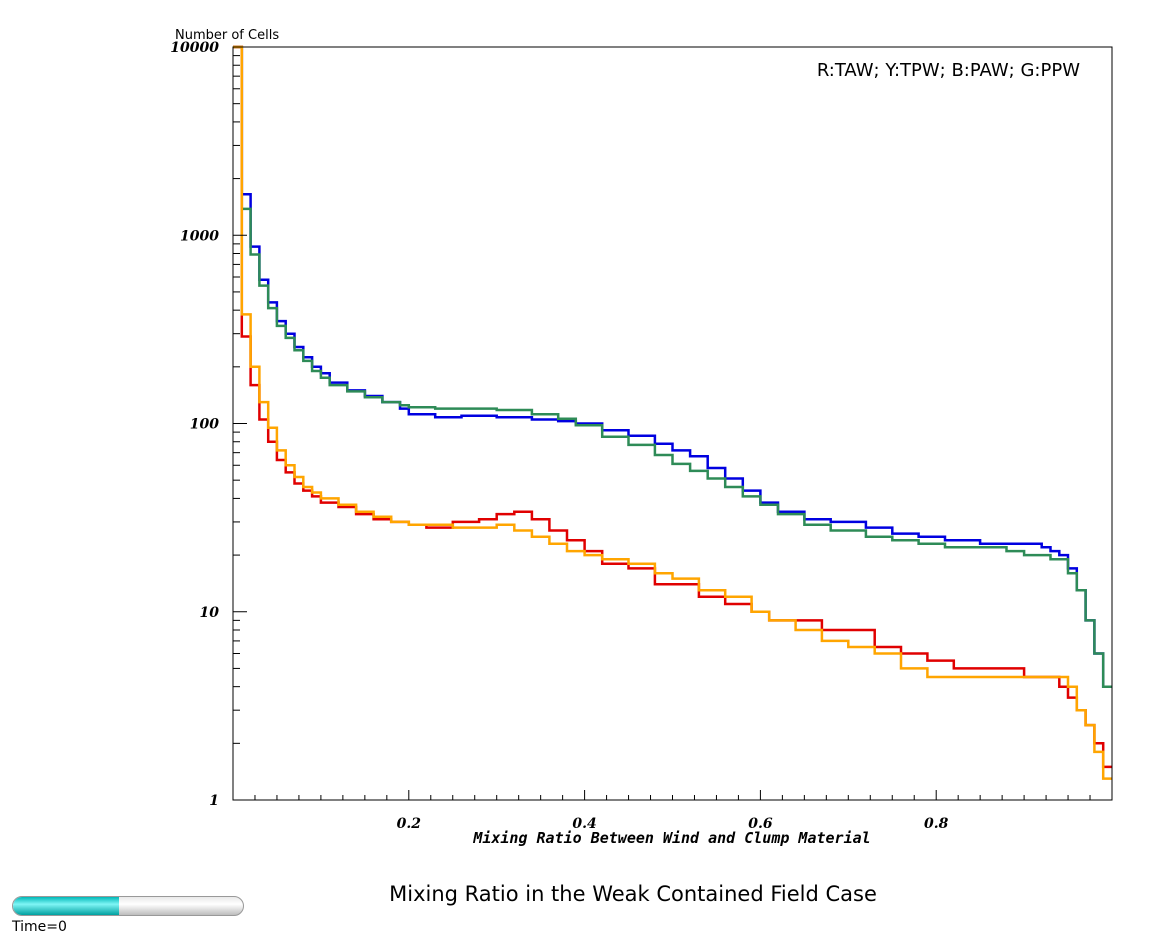  I want to click on y-tick-label: 100, so click(204, 425).